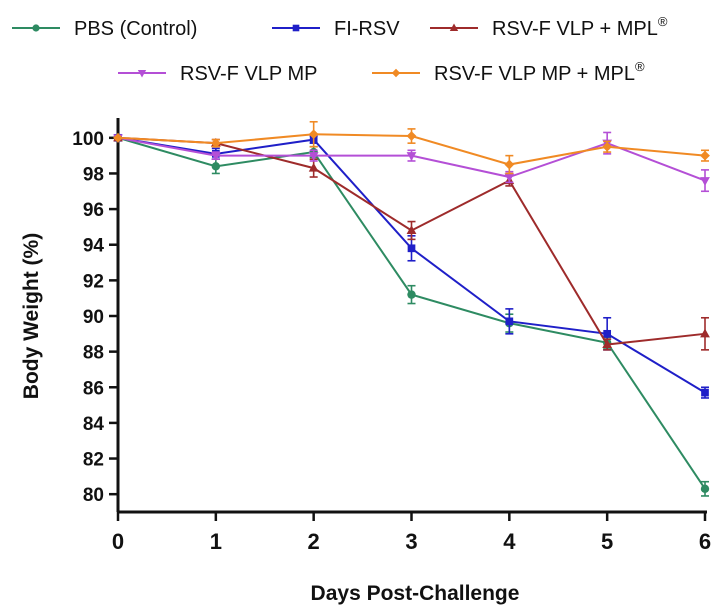 This screenshot has width=713, height=609. What do you see at coordinates (539, 72) in the screenshot?
I see `legend-label: RSV-F VLP MP + MPL®` at bounding box center [539, 72].